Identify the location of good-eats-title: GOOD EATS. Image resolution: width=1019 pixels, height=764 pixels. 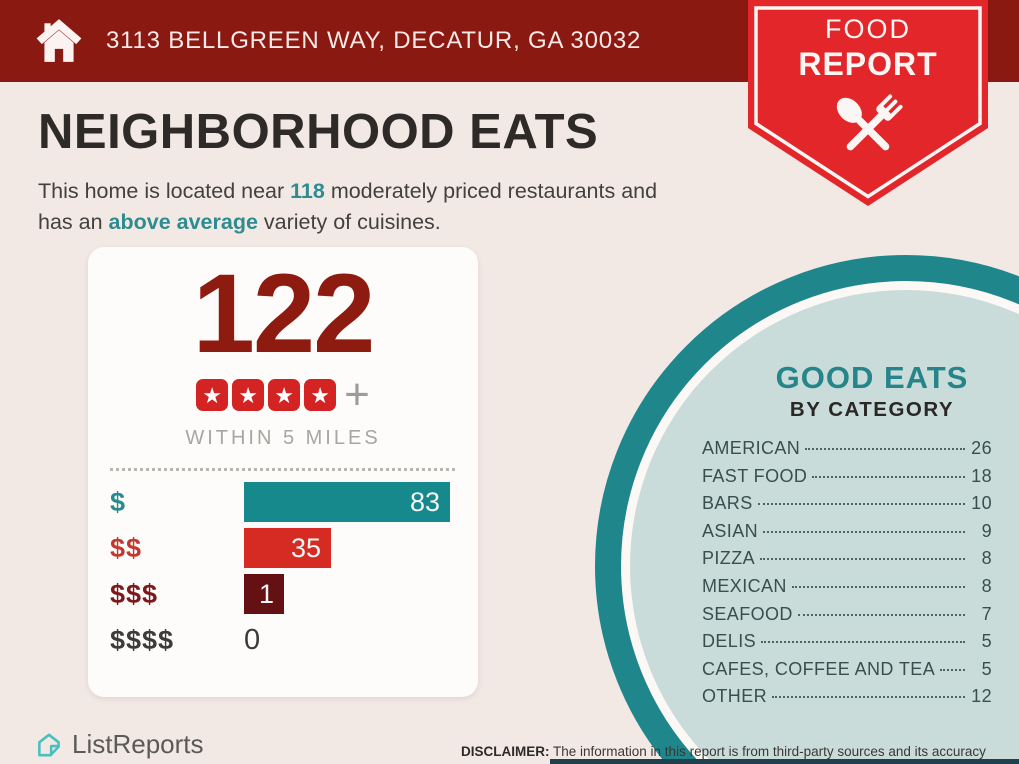
(872, 377).